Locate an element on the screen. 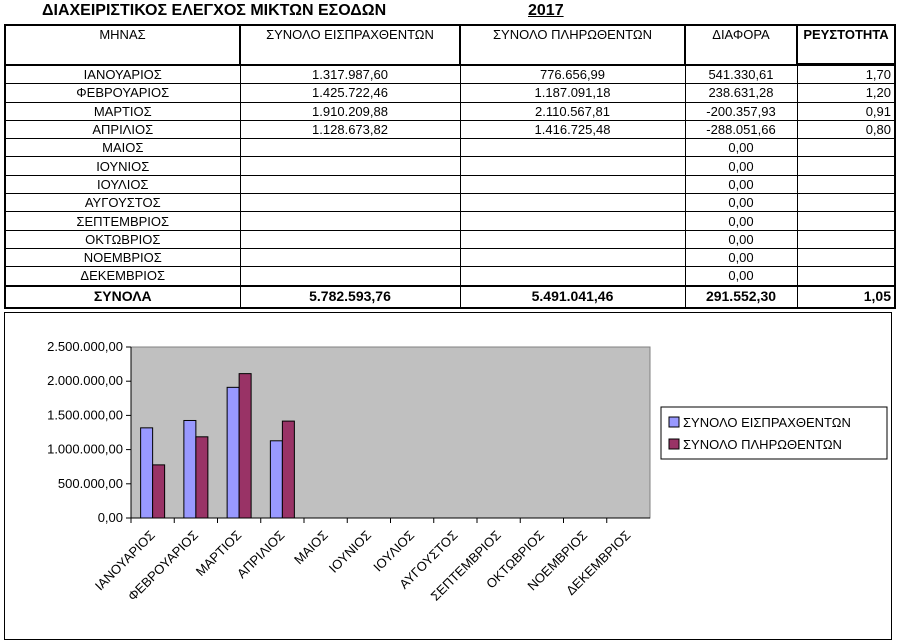 This screenshot has width=900, height=642. cell-month: ΣΕΠΤΕΜΒΡΙΟΣ is located at coordinates (122, 221).